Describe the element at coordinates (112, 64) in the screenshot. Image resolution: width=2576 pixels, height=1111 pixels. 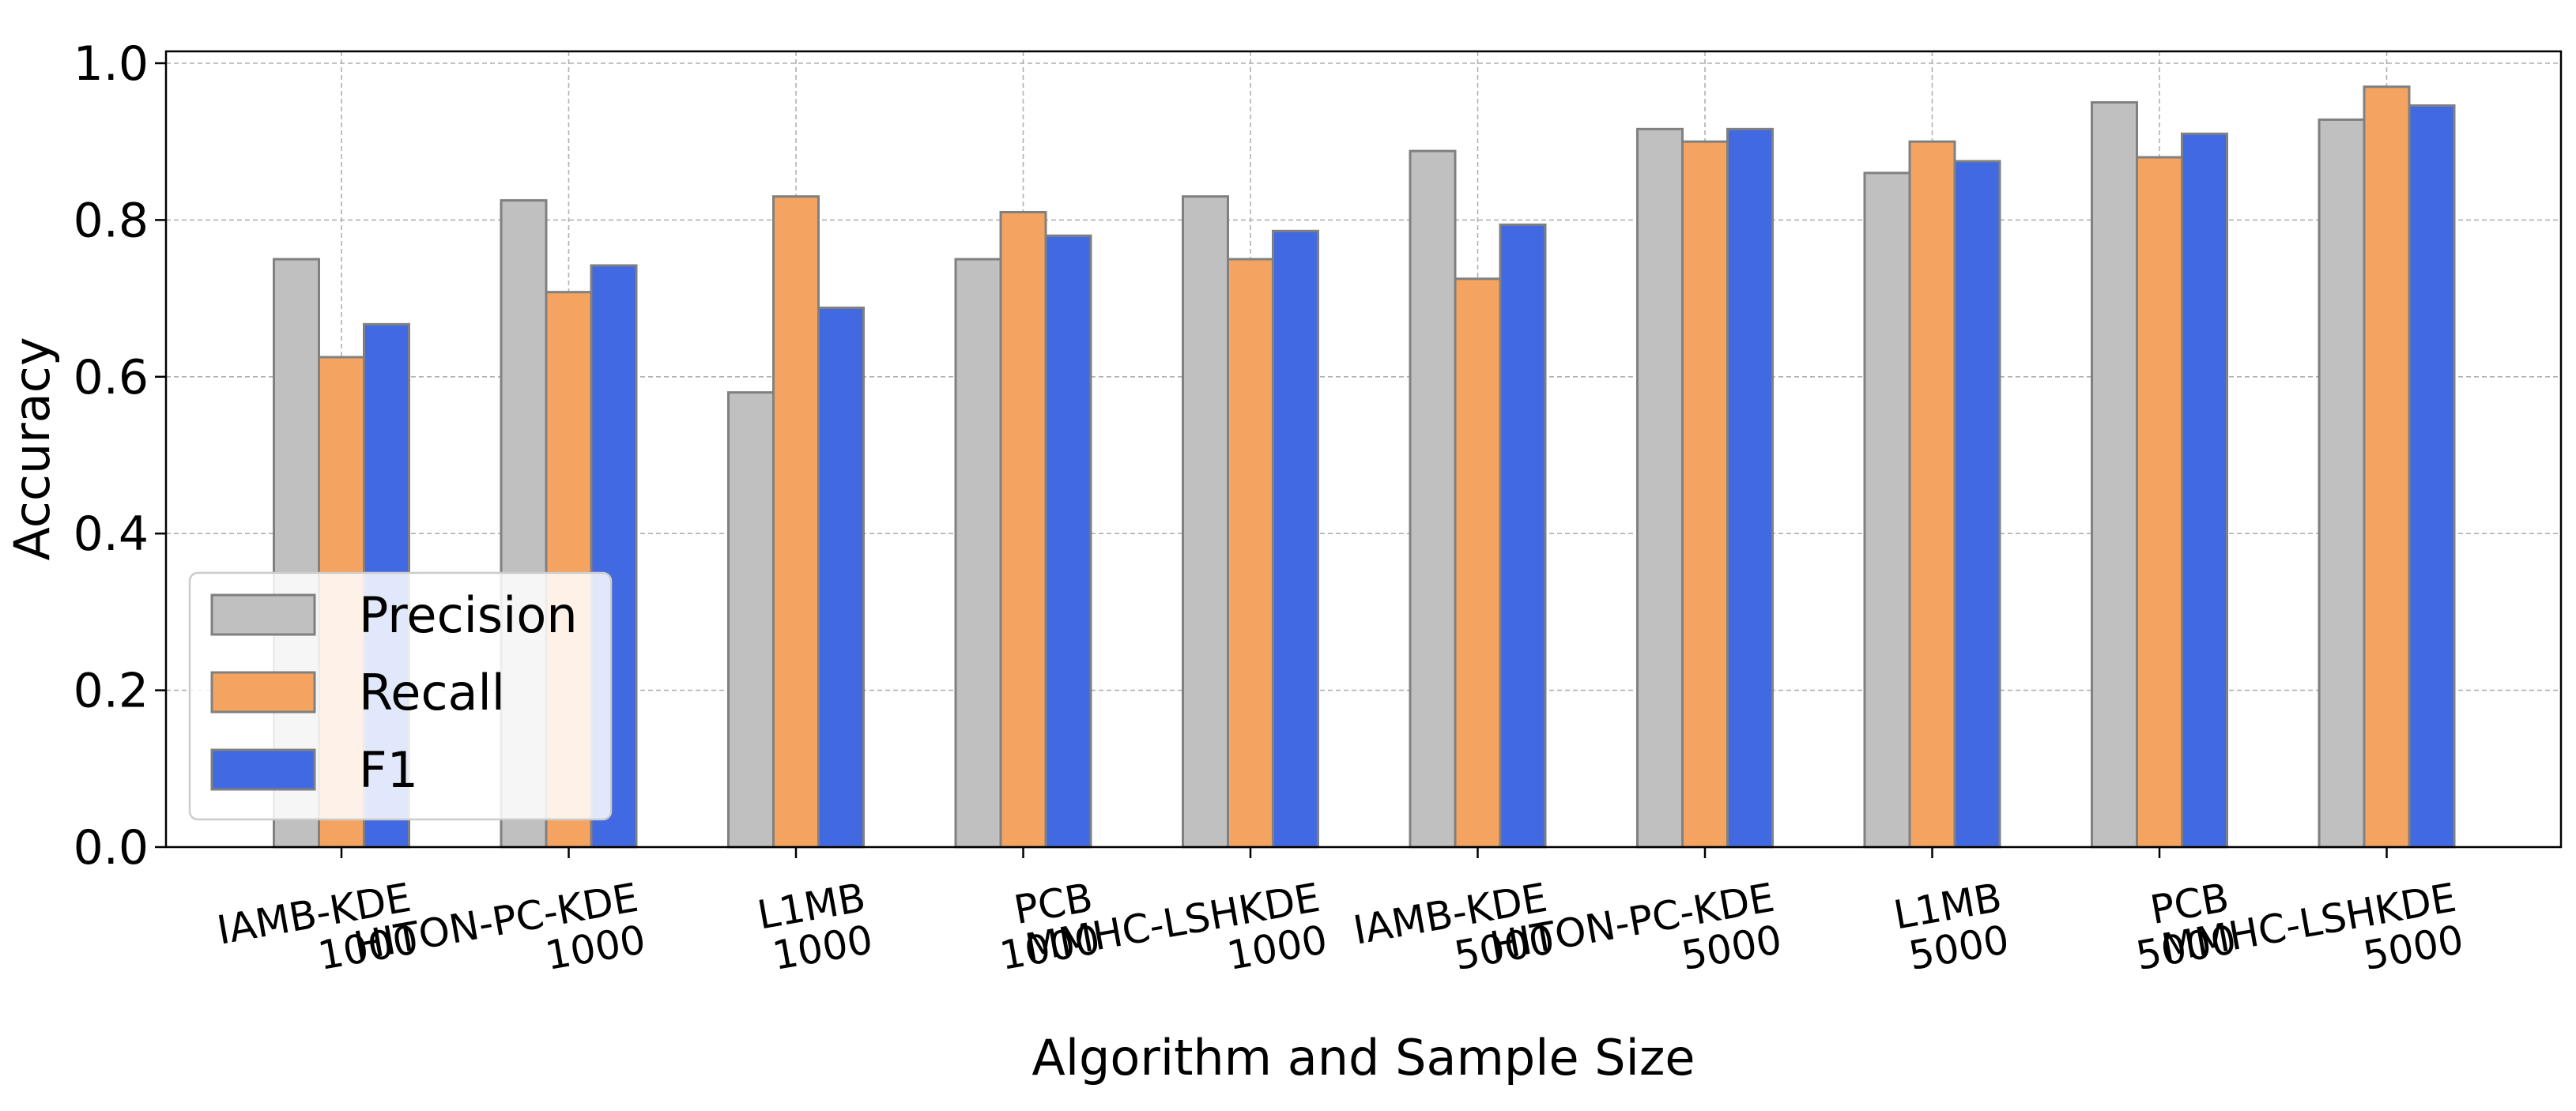
I see `y-tick-label: 1.0` at that location.